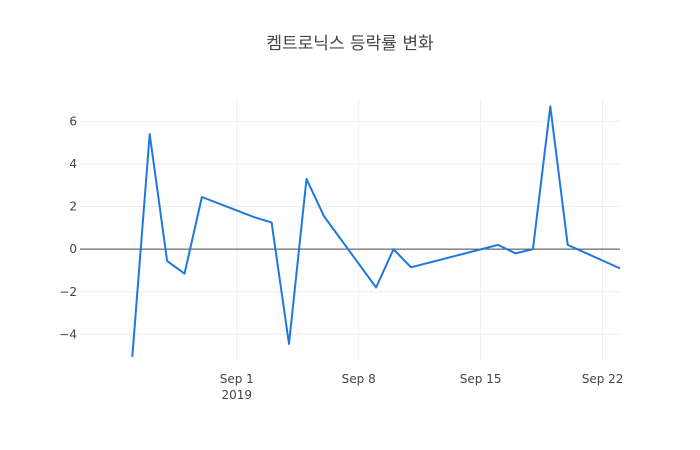 The width and height of the screenshot is (700, 450). Describe the element at coordinates (603, 379) in the screenshot. I see `x-tick-label: Sep 22` at that location.